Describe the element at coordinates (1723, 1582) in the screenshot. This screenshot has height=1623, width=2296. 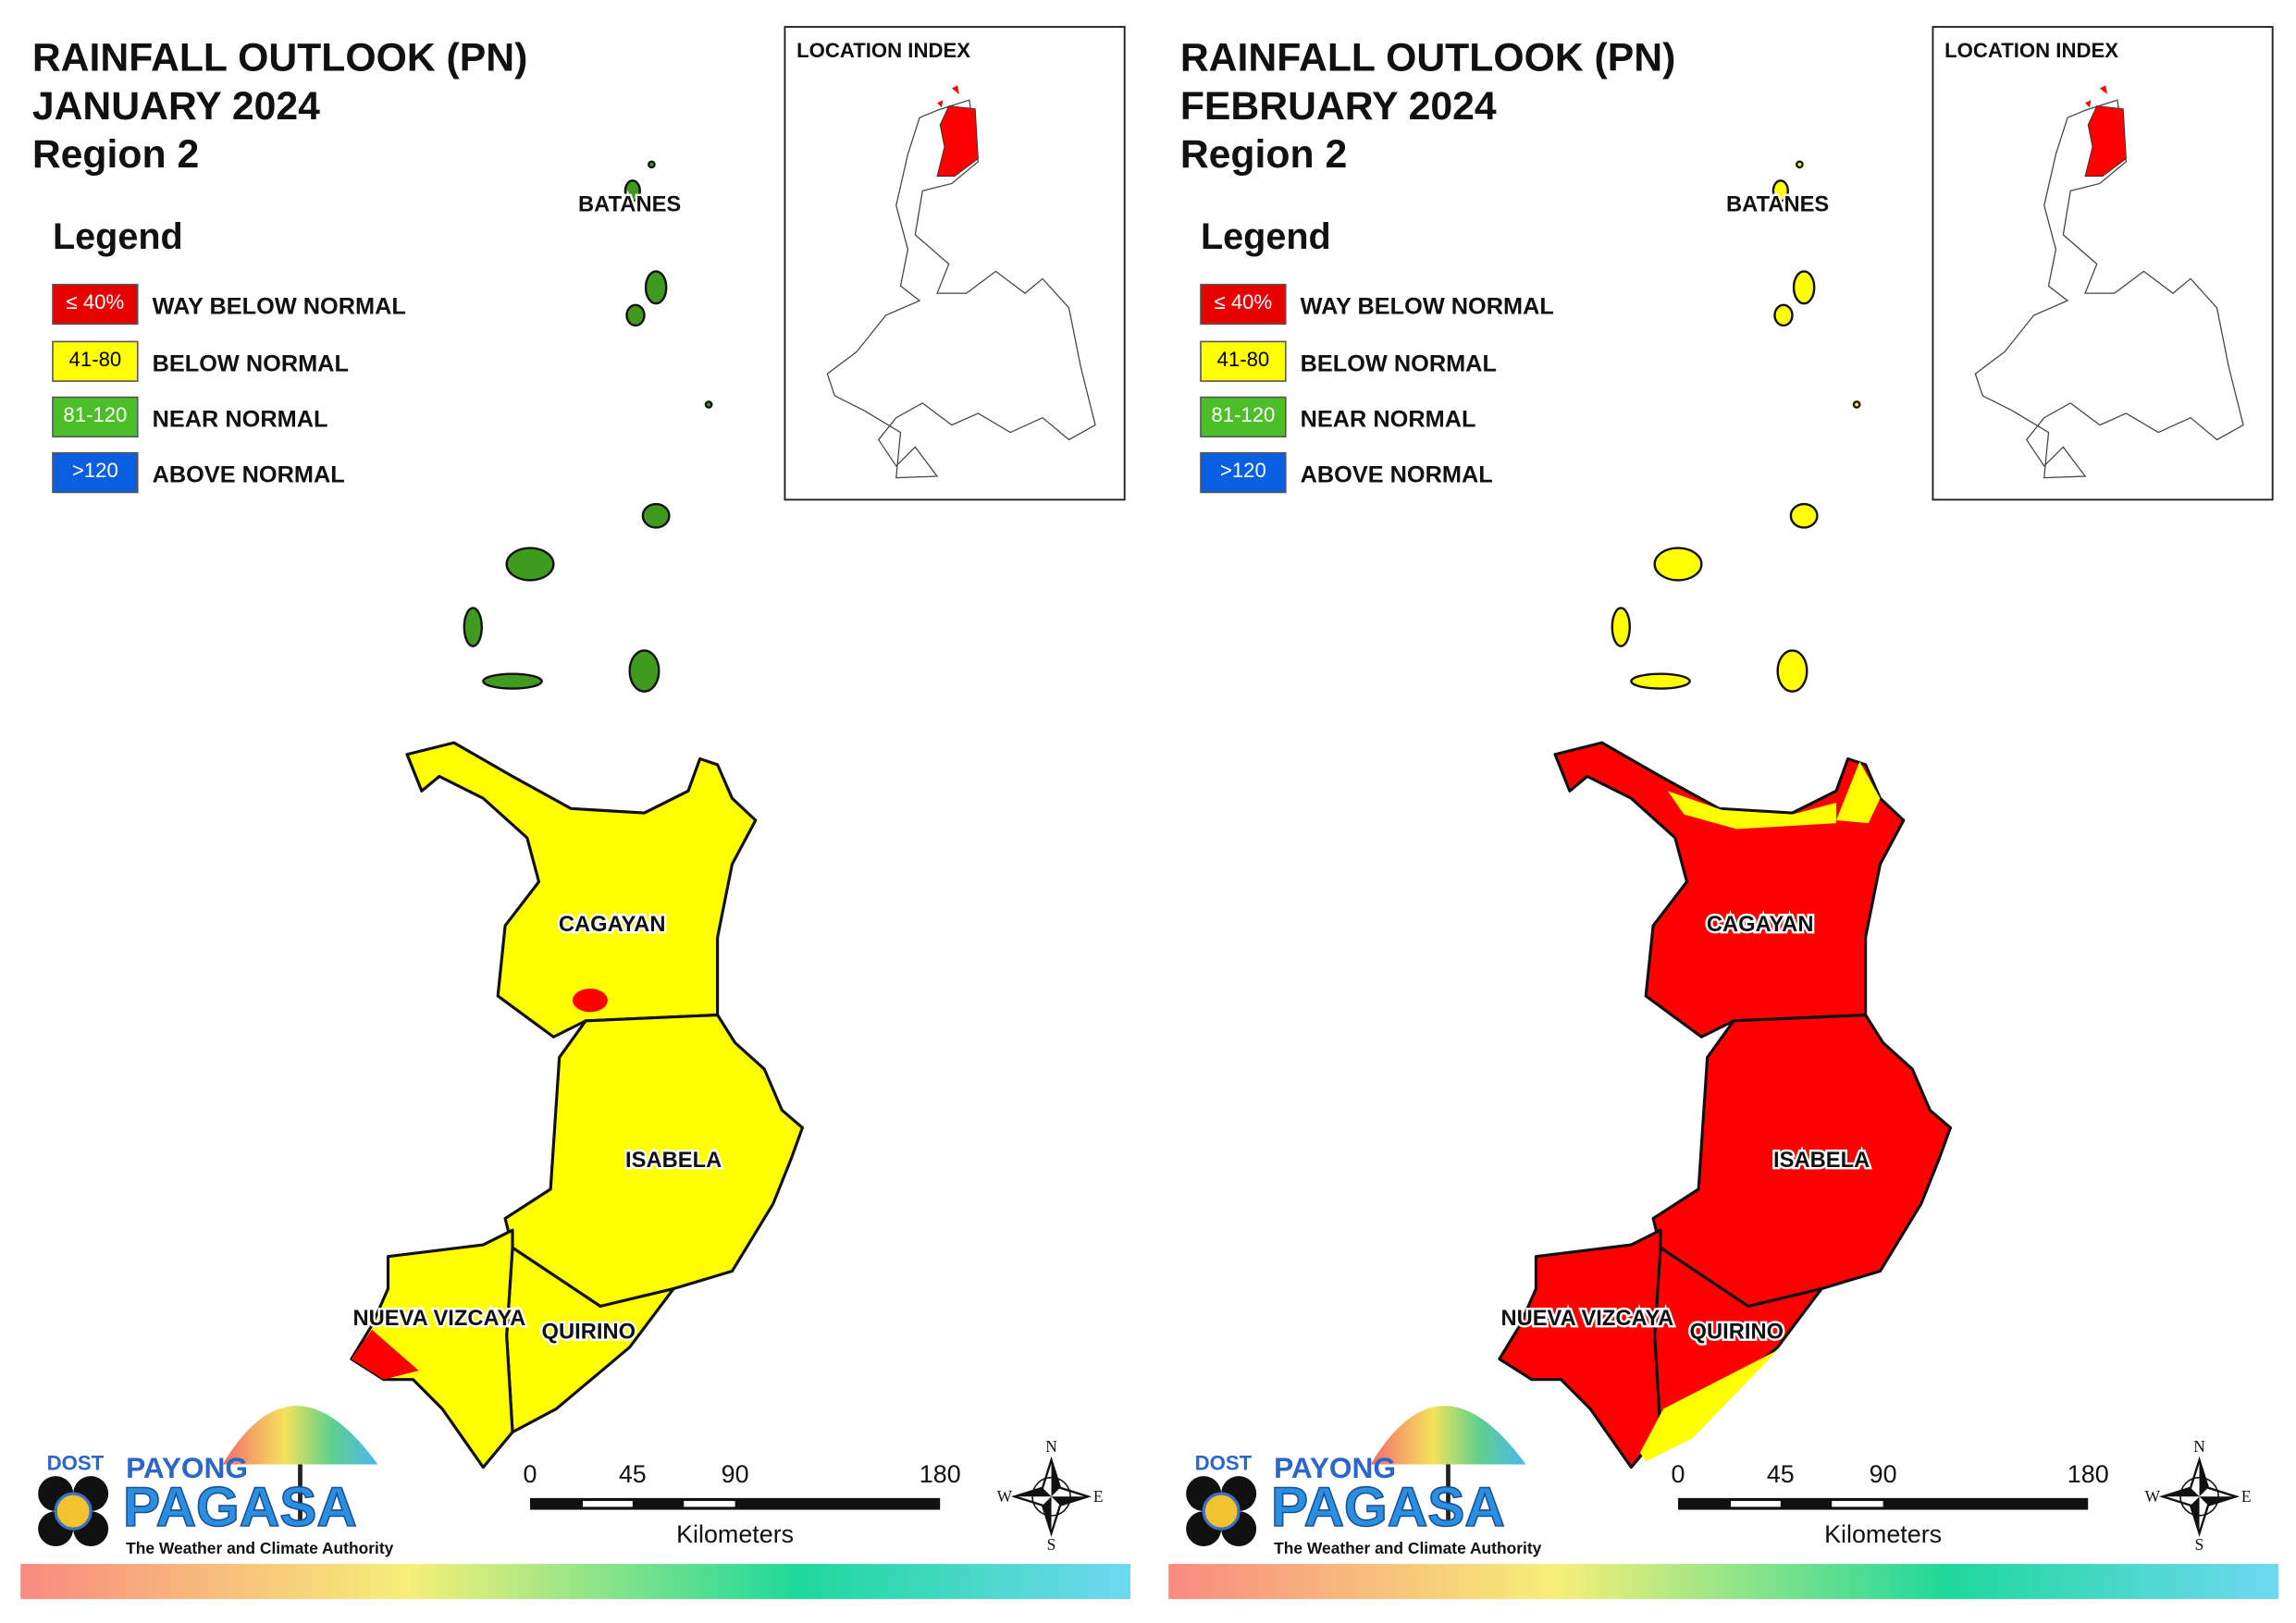
I see `footer-strip` at that location.